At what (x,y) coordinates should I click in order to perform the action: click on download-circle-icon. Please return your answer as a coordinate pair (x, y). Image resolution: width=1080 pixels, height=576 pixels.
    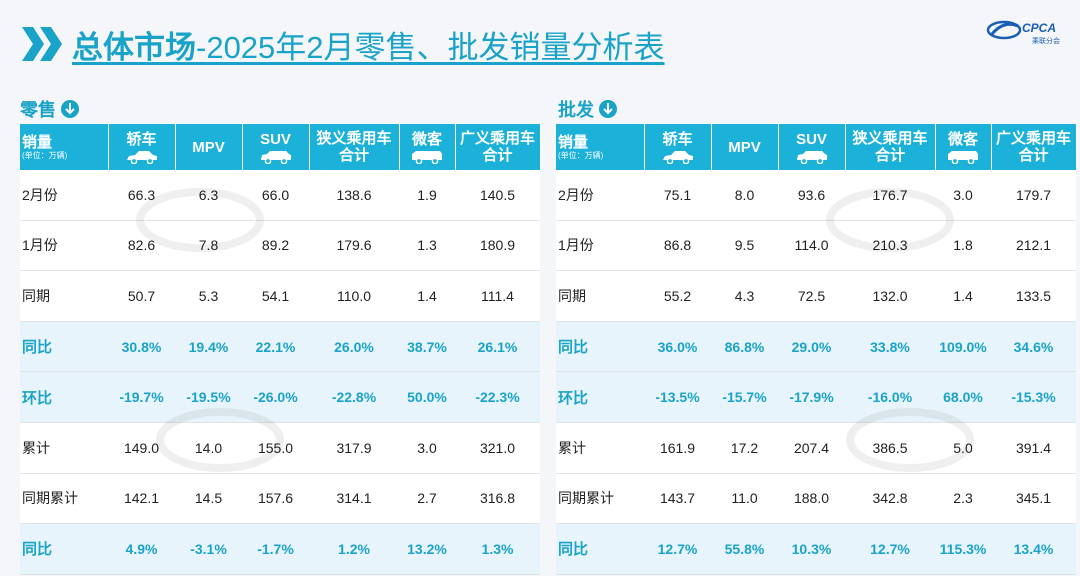
    Looking at the image, I should click on (608, 109).